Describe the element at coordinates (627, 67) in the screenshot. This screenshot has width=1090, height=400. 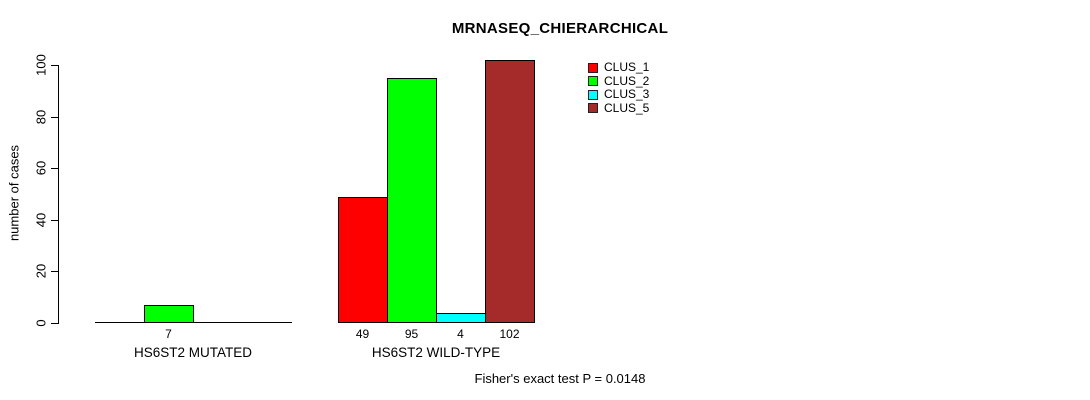
I see `legend-label: CLUS_1` at that location.